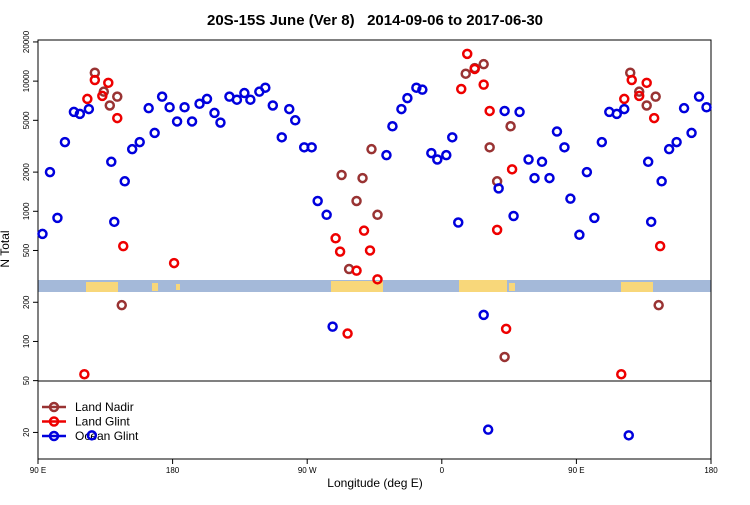 The image size is (750, 505). What do you see at coordinates (26, 302) in the screenshot?
I see `y-tick-label: 200` at bounding box center [26, 302].